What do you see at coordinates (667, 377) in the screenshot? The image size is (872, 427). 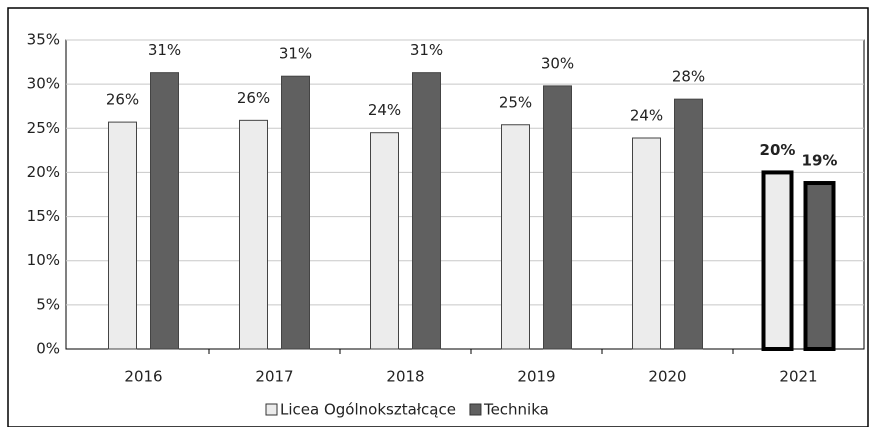 I see `x-tick-label: 2020` at bounding box center [667, 377].